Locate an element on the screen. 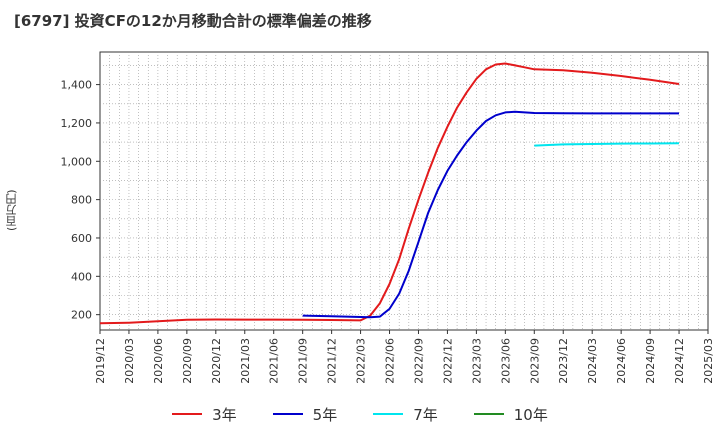 The width and height of the screenshot is (720, 440). y-tick-label: 800 is located at coordinates (81, 200).